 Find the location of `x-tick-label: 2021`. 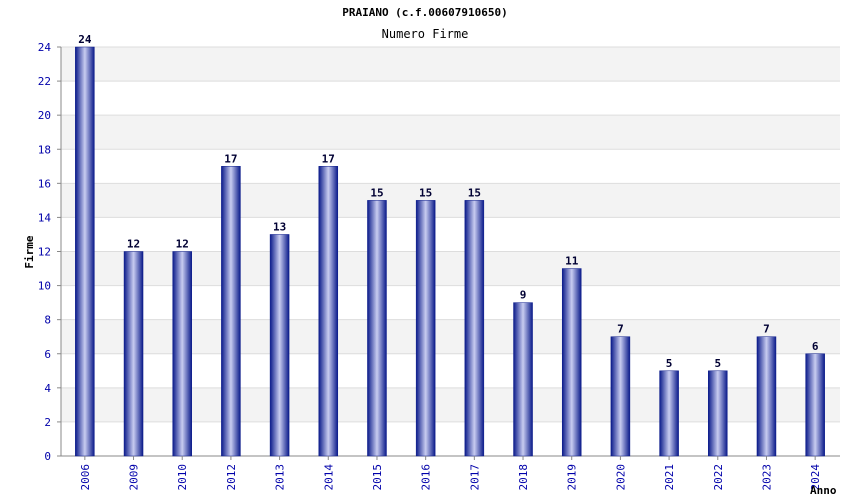

x-tick-label: 2021 is located at coordinates (669, 477).